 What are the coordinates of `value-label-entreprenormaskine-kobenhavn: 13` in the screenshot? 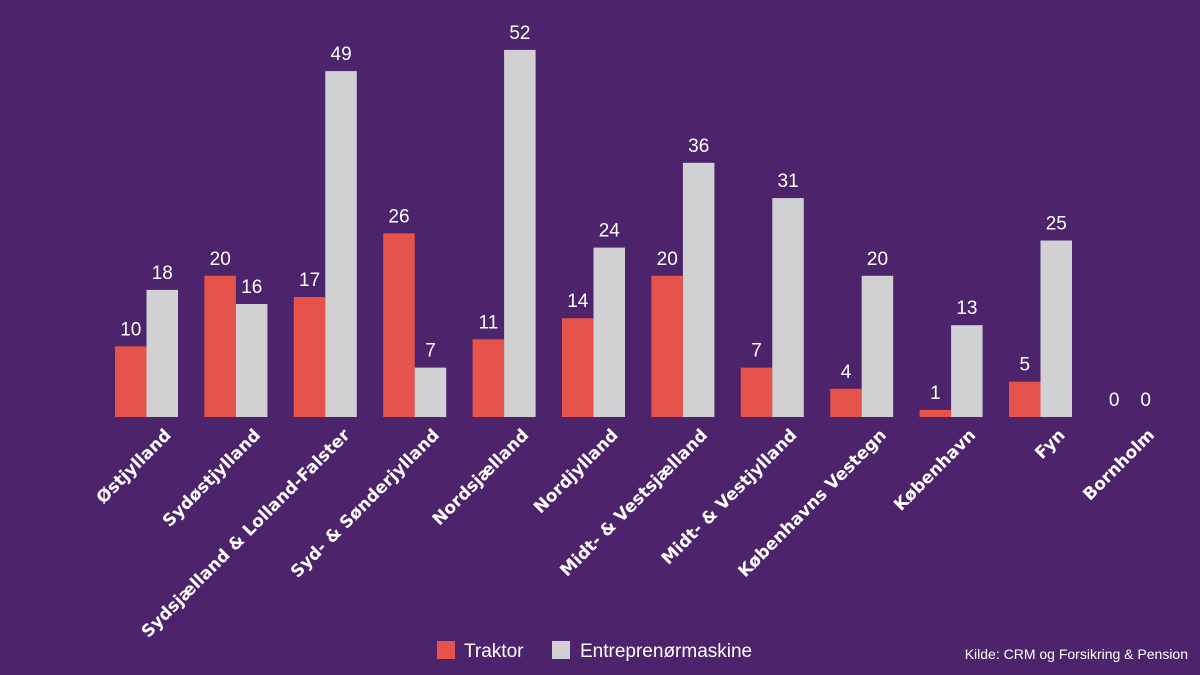 It's located at (966, 308).